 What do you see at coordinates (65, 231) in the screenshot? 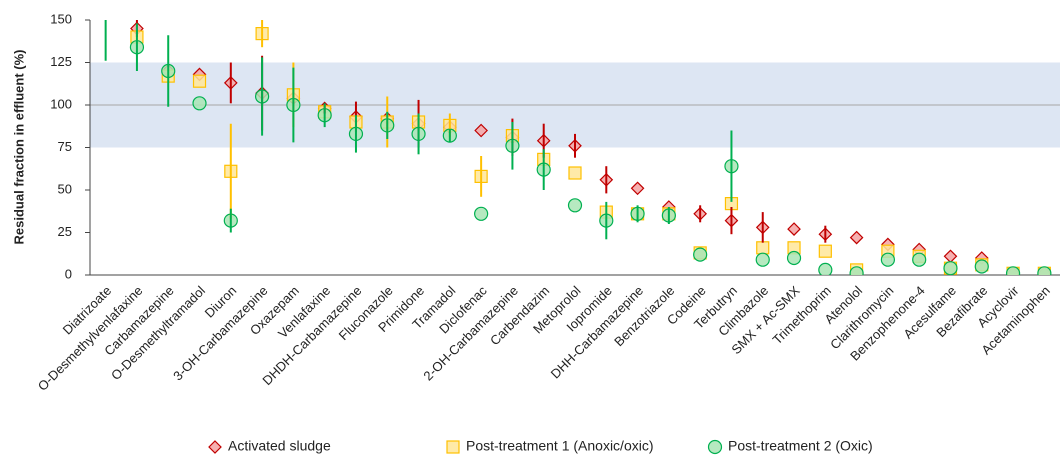
I see `y-tick-label: 25` at bounding box center [65, 231].